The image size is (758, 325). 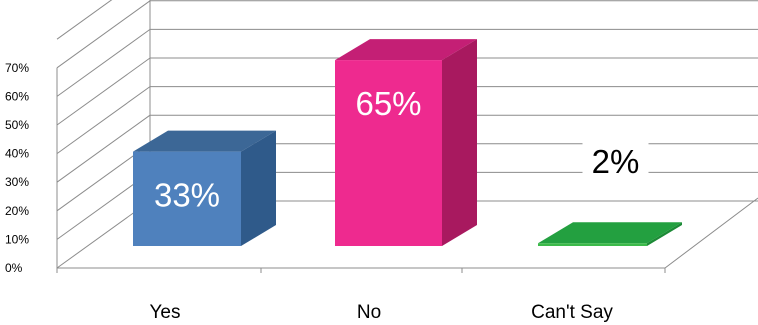 What do you see at coordinates (17, 182) in the screenshot?
I see `y-tick-label: 30%` at bounding box center [17, 182].